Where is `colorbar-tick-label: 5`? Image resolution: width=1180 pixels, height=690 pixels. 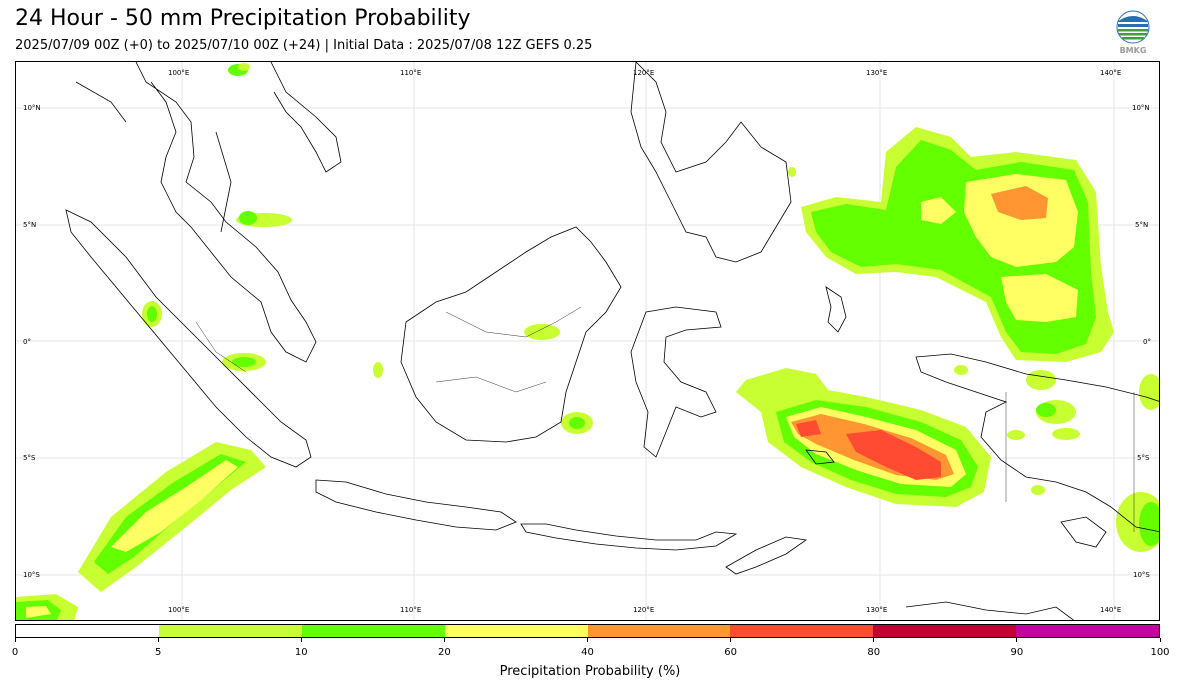 colorbar-tick-label: 5 is located at coordinates (158, 652).